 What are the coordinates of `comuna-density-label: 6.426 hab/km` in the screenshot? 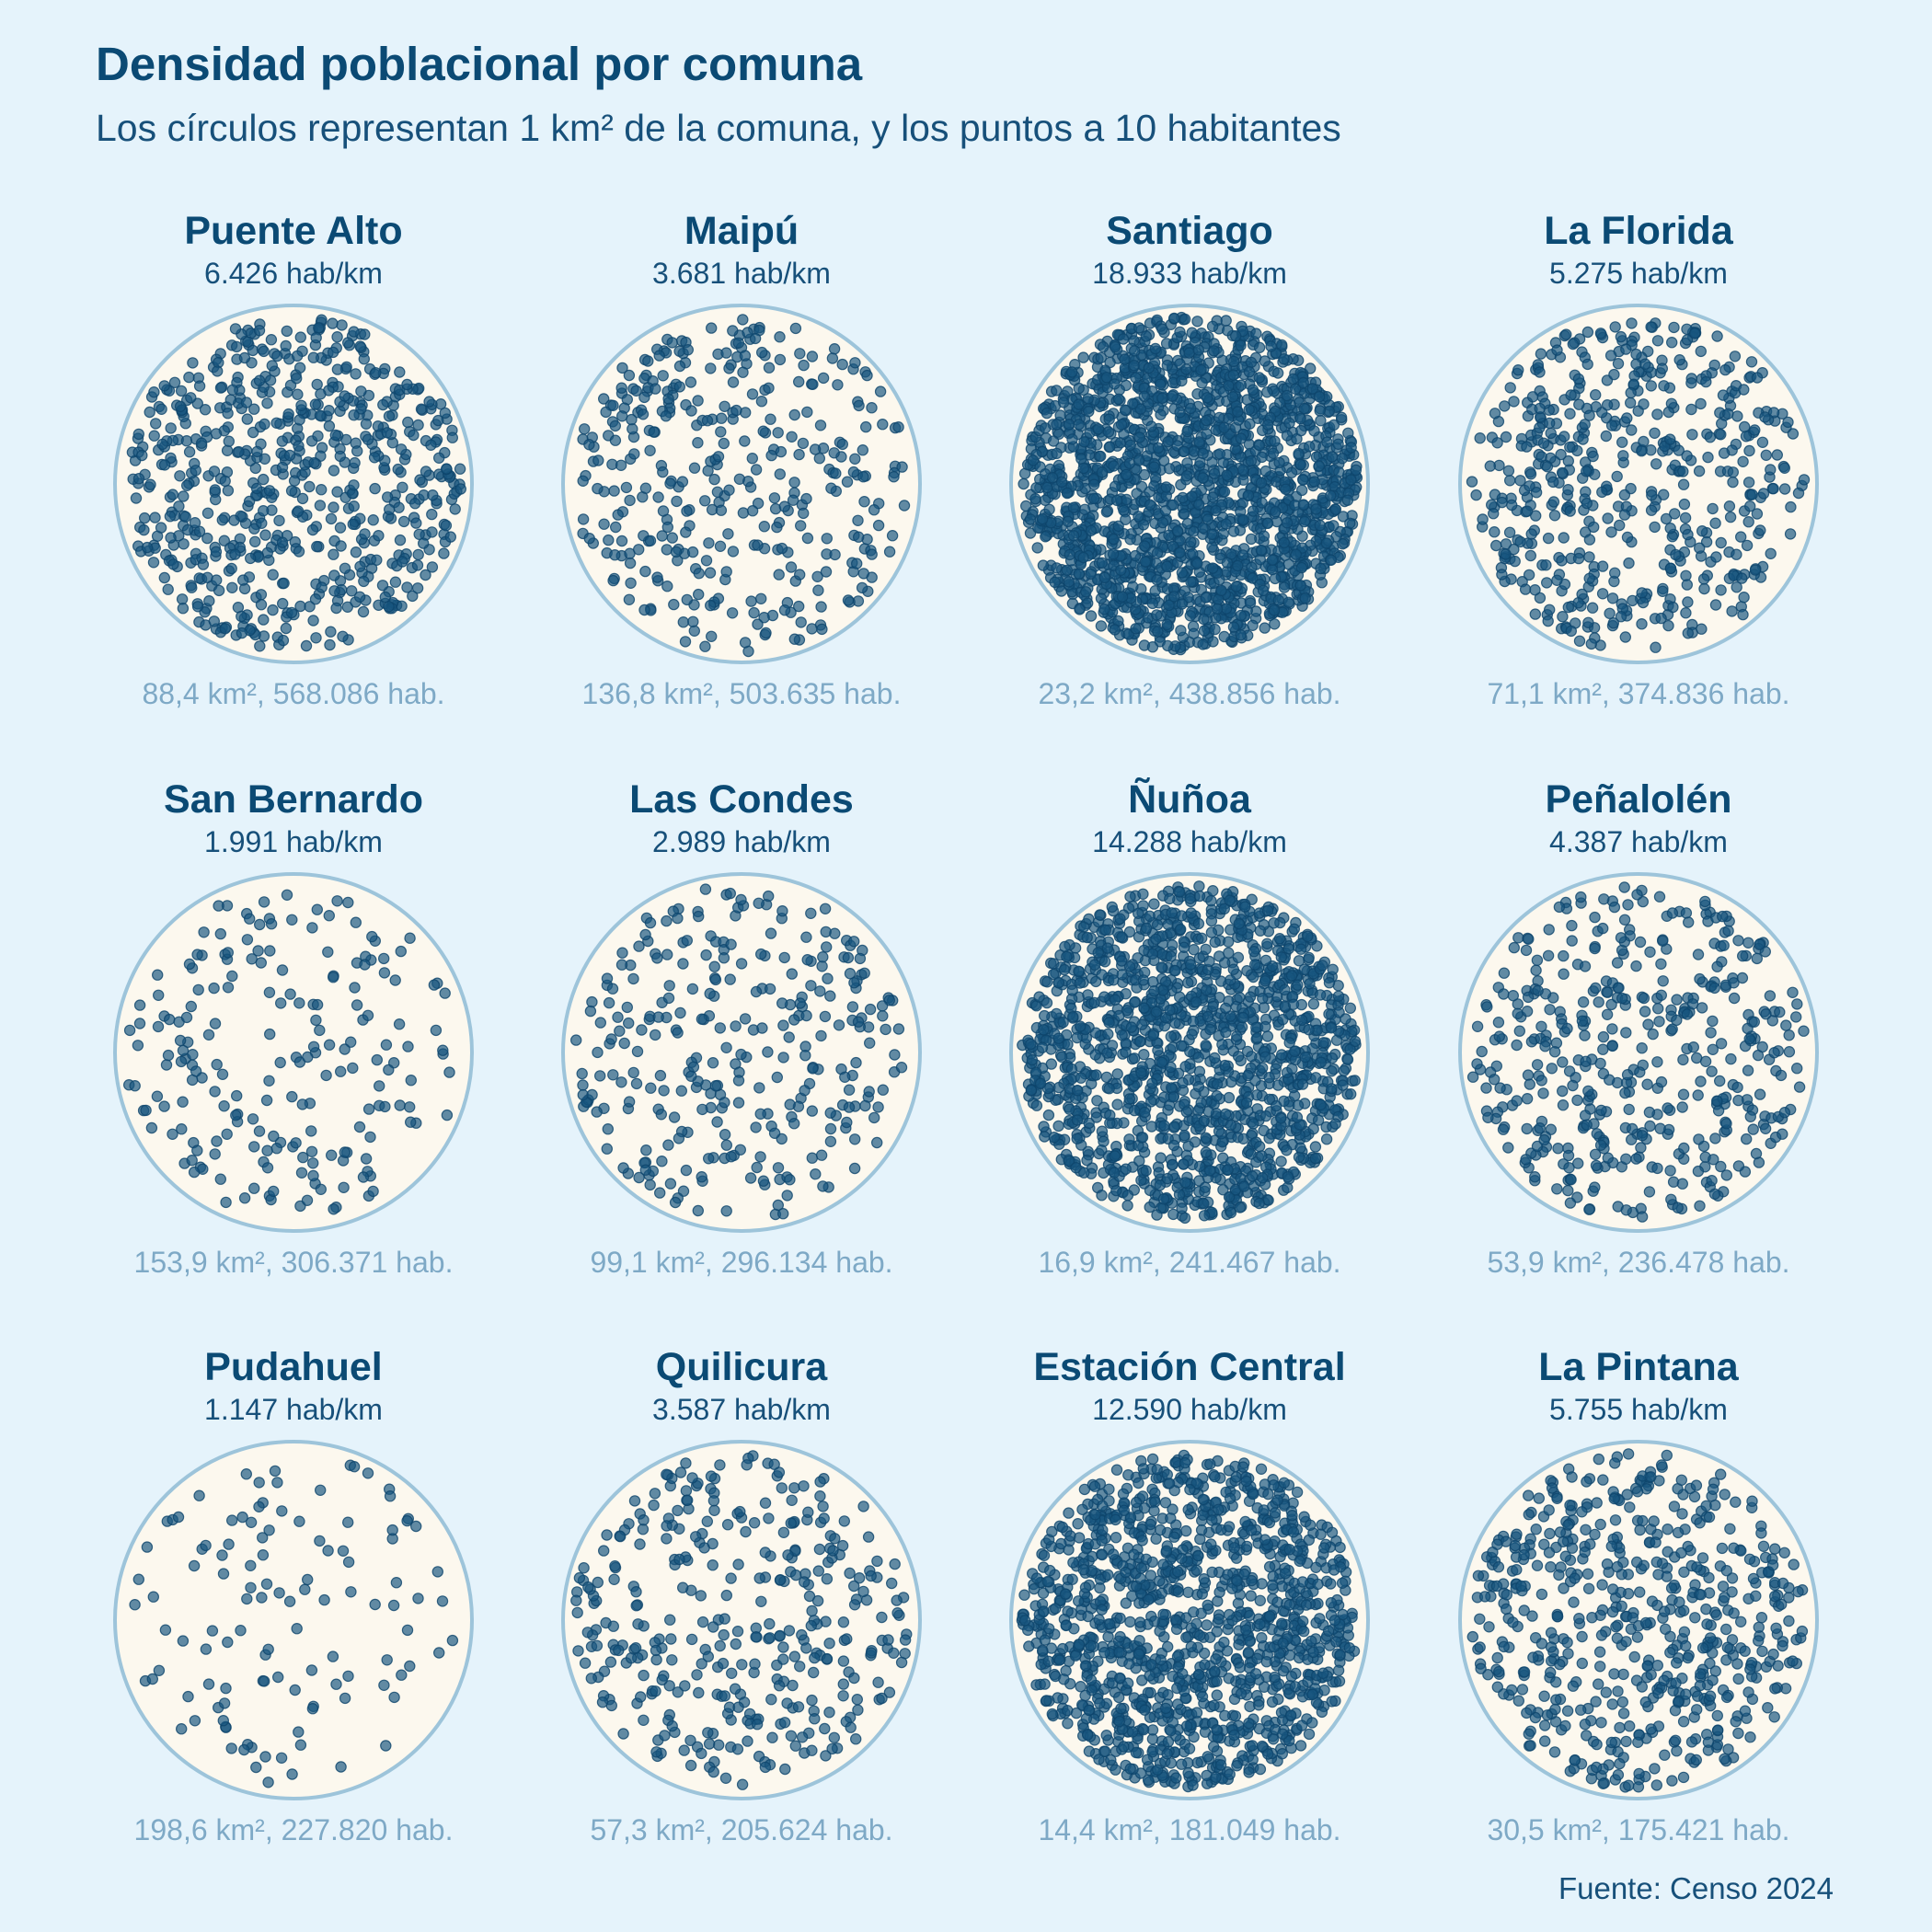 It's located at (293, 273).